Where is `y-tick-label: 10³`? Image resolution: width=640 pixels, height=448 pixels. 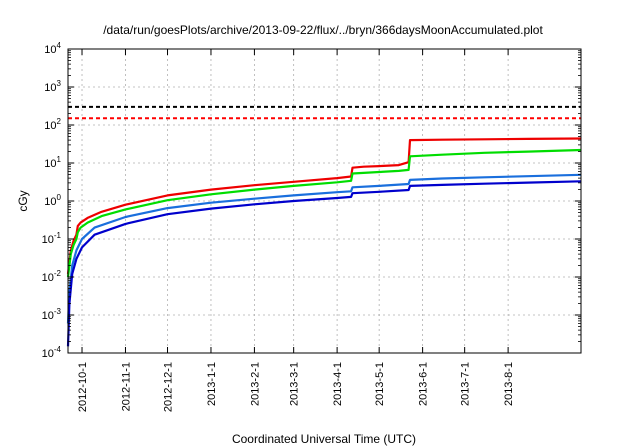 y-tick-label: 10³ is located at coordinates (52, 86).